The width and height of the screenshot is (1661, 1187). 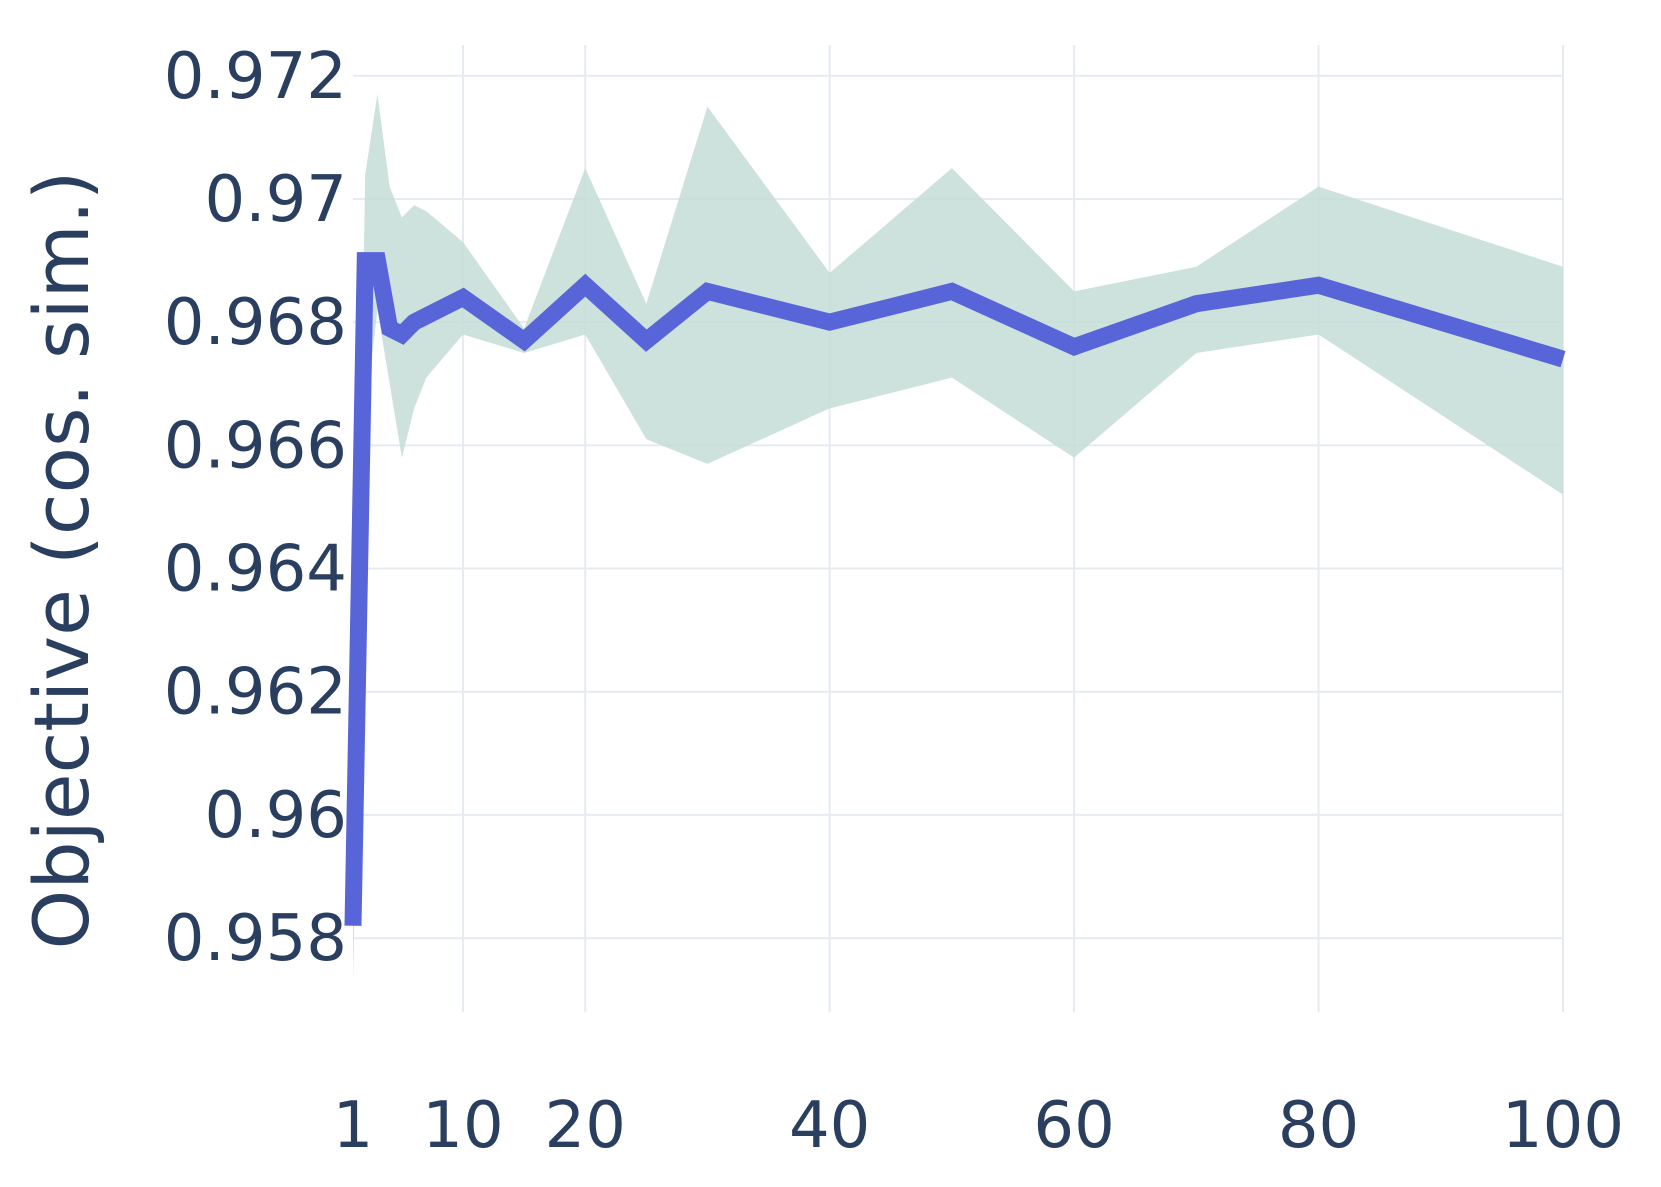 I want to click on x-tick-label: 10, so click(x=462, y=1126).